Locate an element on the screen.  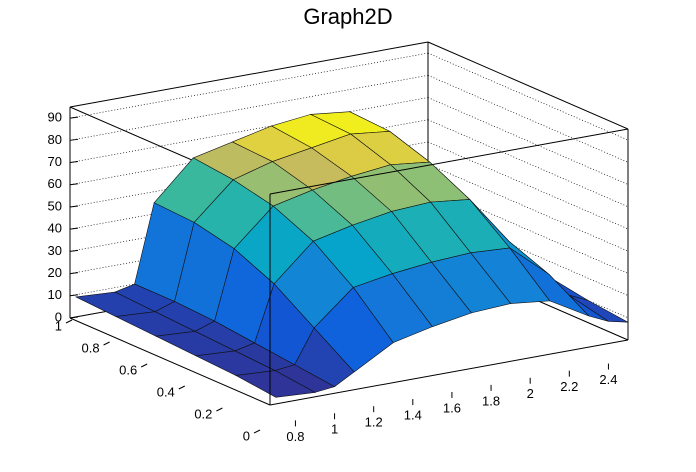
x-tick-label: 1.4 is located at coordinates (413, 415).